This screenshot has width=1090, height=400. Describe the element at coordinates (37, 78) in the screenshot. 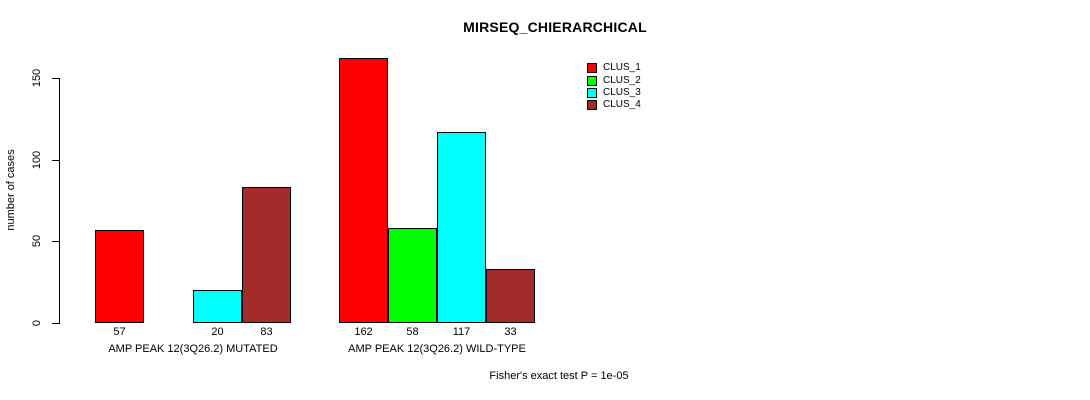

I see `y-axis-tick-label: 150` at that location.